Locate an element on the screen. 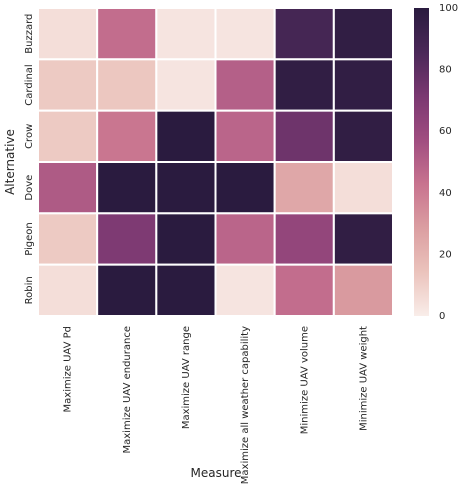  colorbar-tick-label: 20 is located at coordinates (445, 254).